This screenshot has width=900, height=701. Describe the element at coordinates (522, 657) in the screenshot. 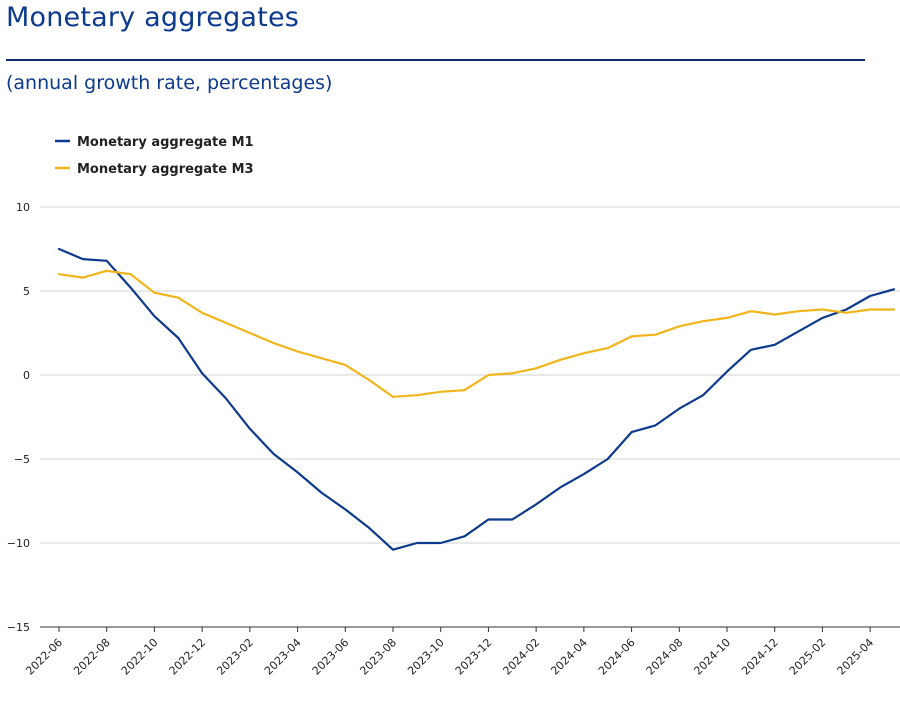

I see `x-tick-label: 2024-02` at that location.